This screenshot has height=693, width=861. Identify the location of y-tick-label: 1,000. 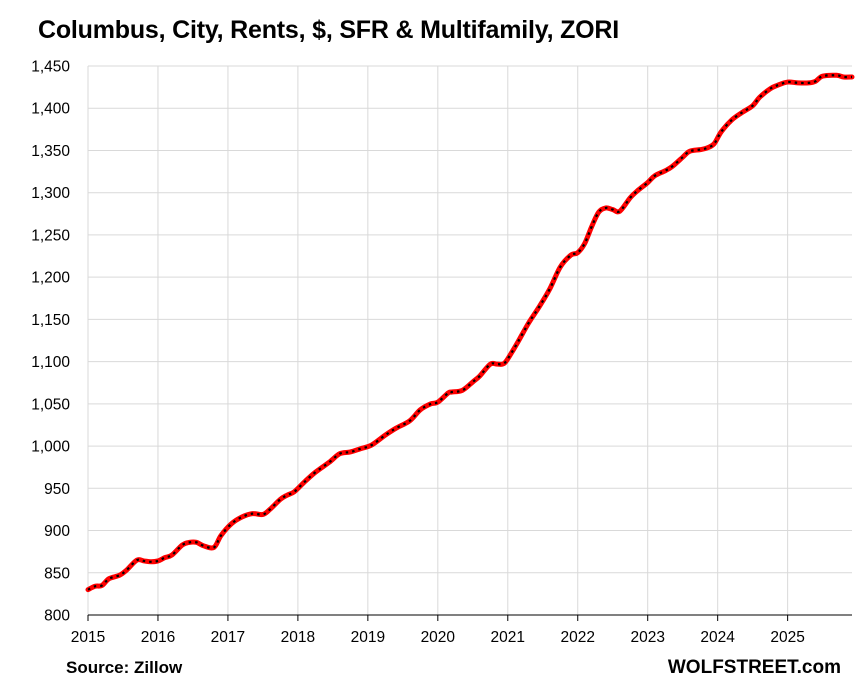
(50, 447).